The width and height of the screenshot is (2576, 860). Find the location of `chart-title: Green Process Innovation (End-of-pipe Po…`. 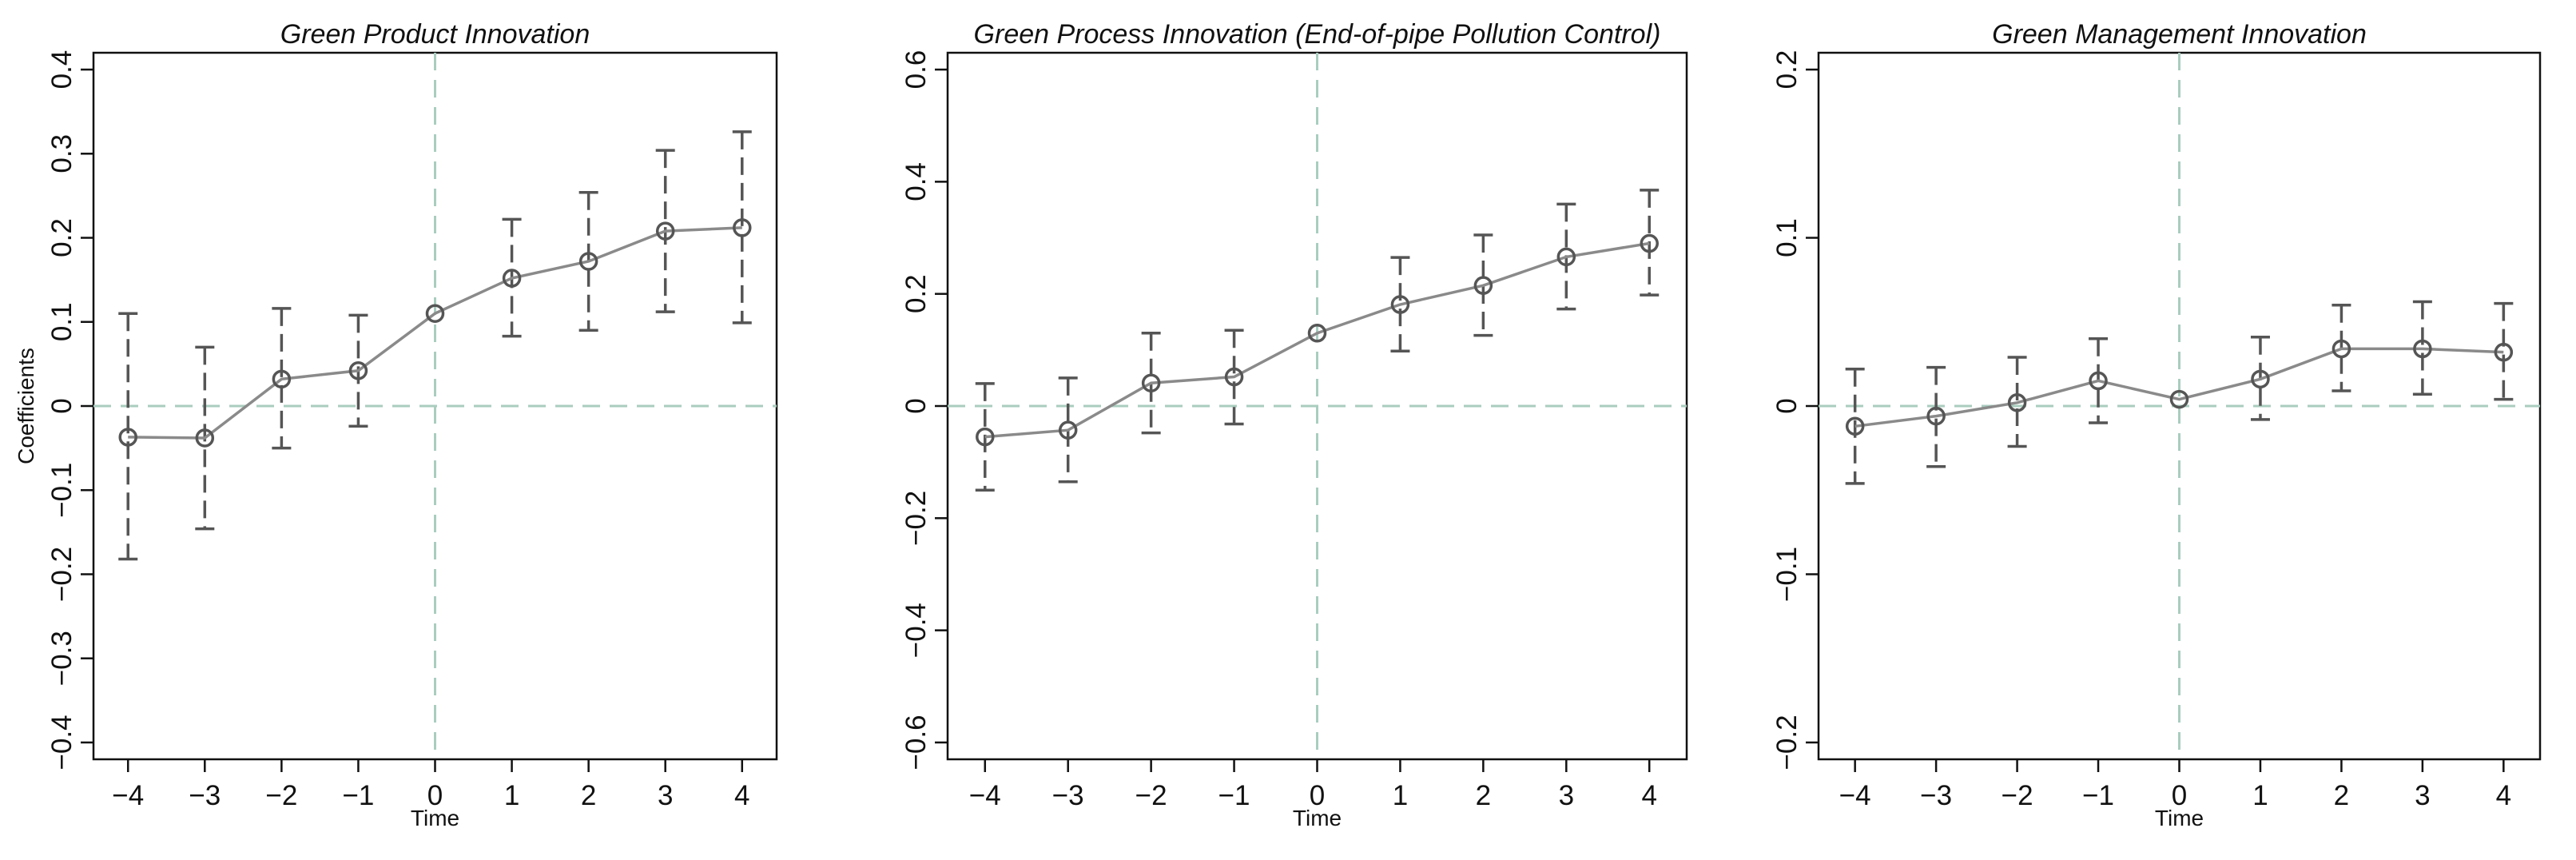

chart-title: Green Process Innovation (End-of-pipe Po… is located at coordinates (1317, 34).